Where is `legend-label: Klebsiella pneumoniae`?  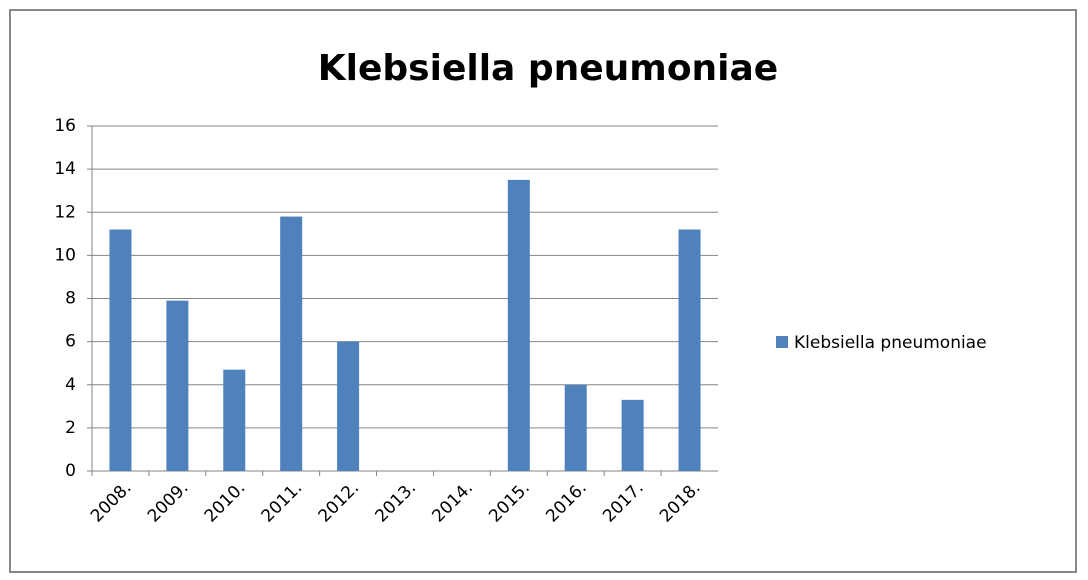
legend-label: Klebsiella pneumoniae is located at coordinates (890, 343).